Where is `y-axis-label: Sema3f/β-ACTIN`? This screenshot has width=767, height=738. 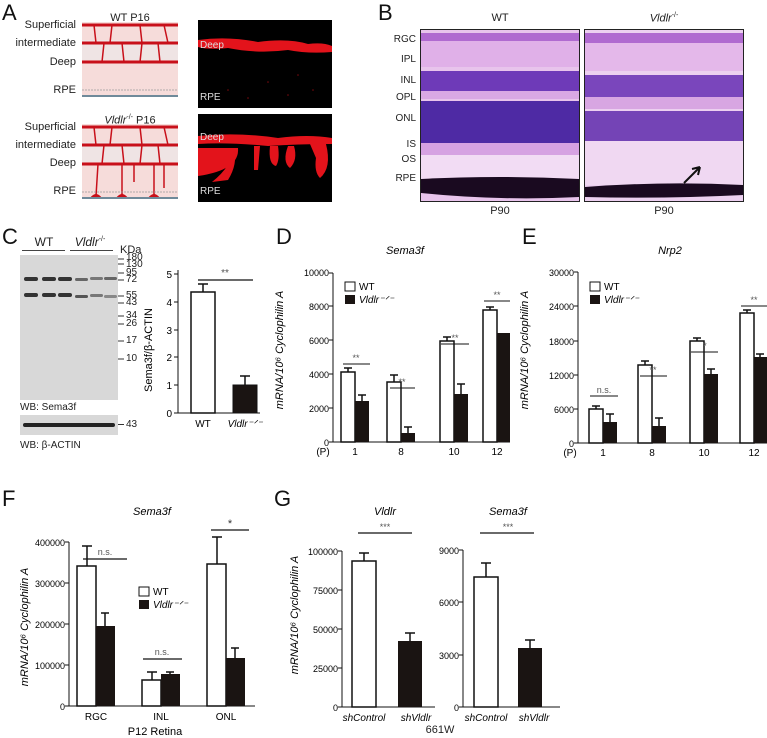 y-axis-label: Sema3f/β-ACTIN is located at coordinates (149, 350).